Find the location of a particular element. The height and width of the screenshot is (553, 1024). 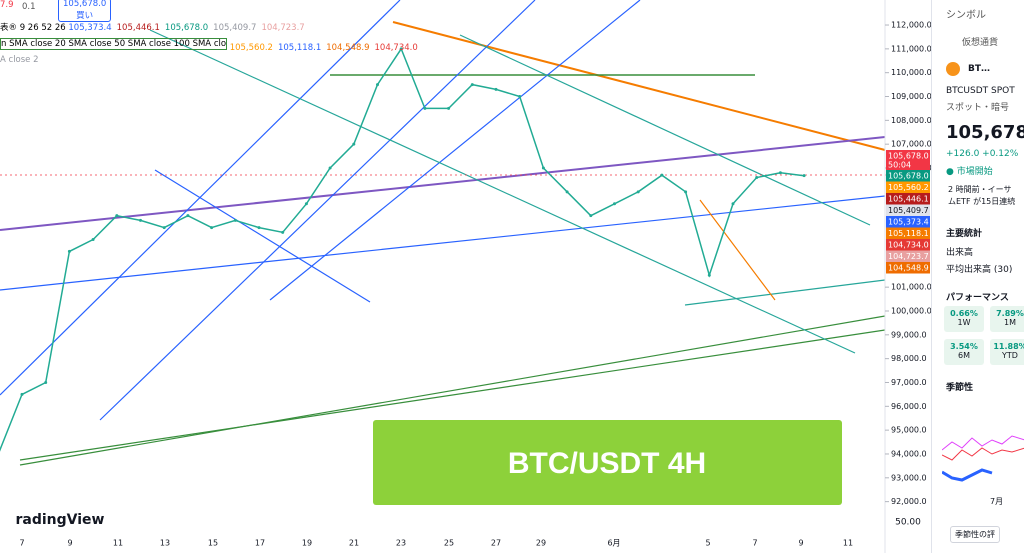

legend-extra: A close 2 is located at coordinates (19, 60).